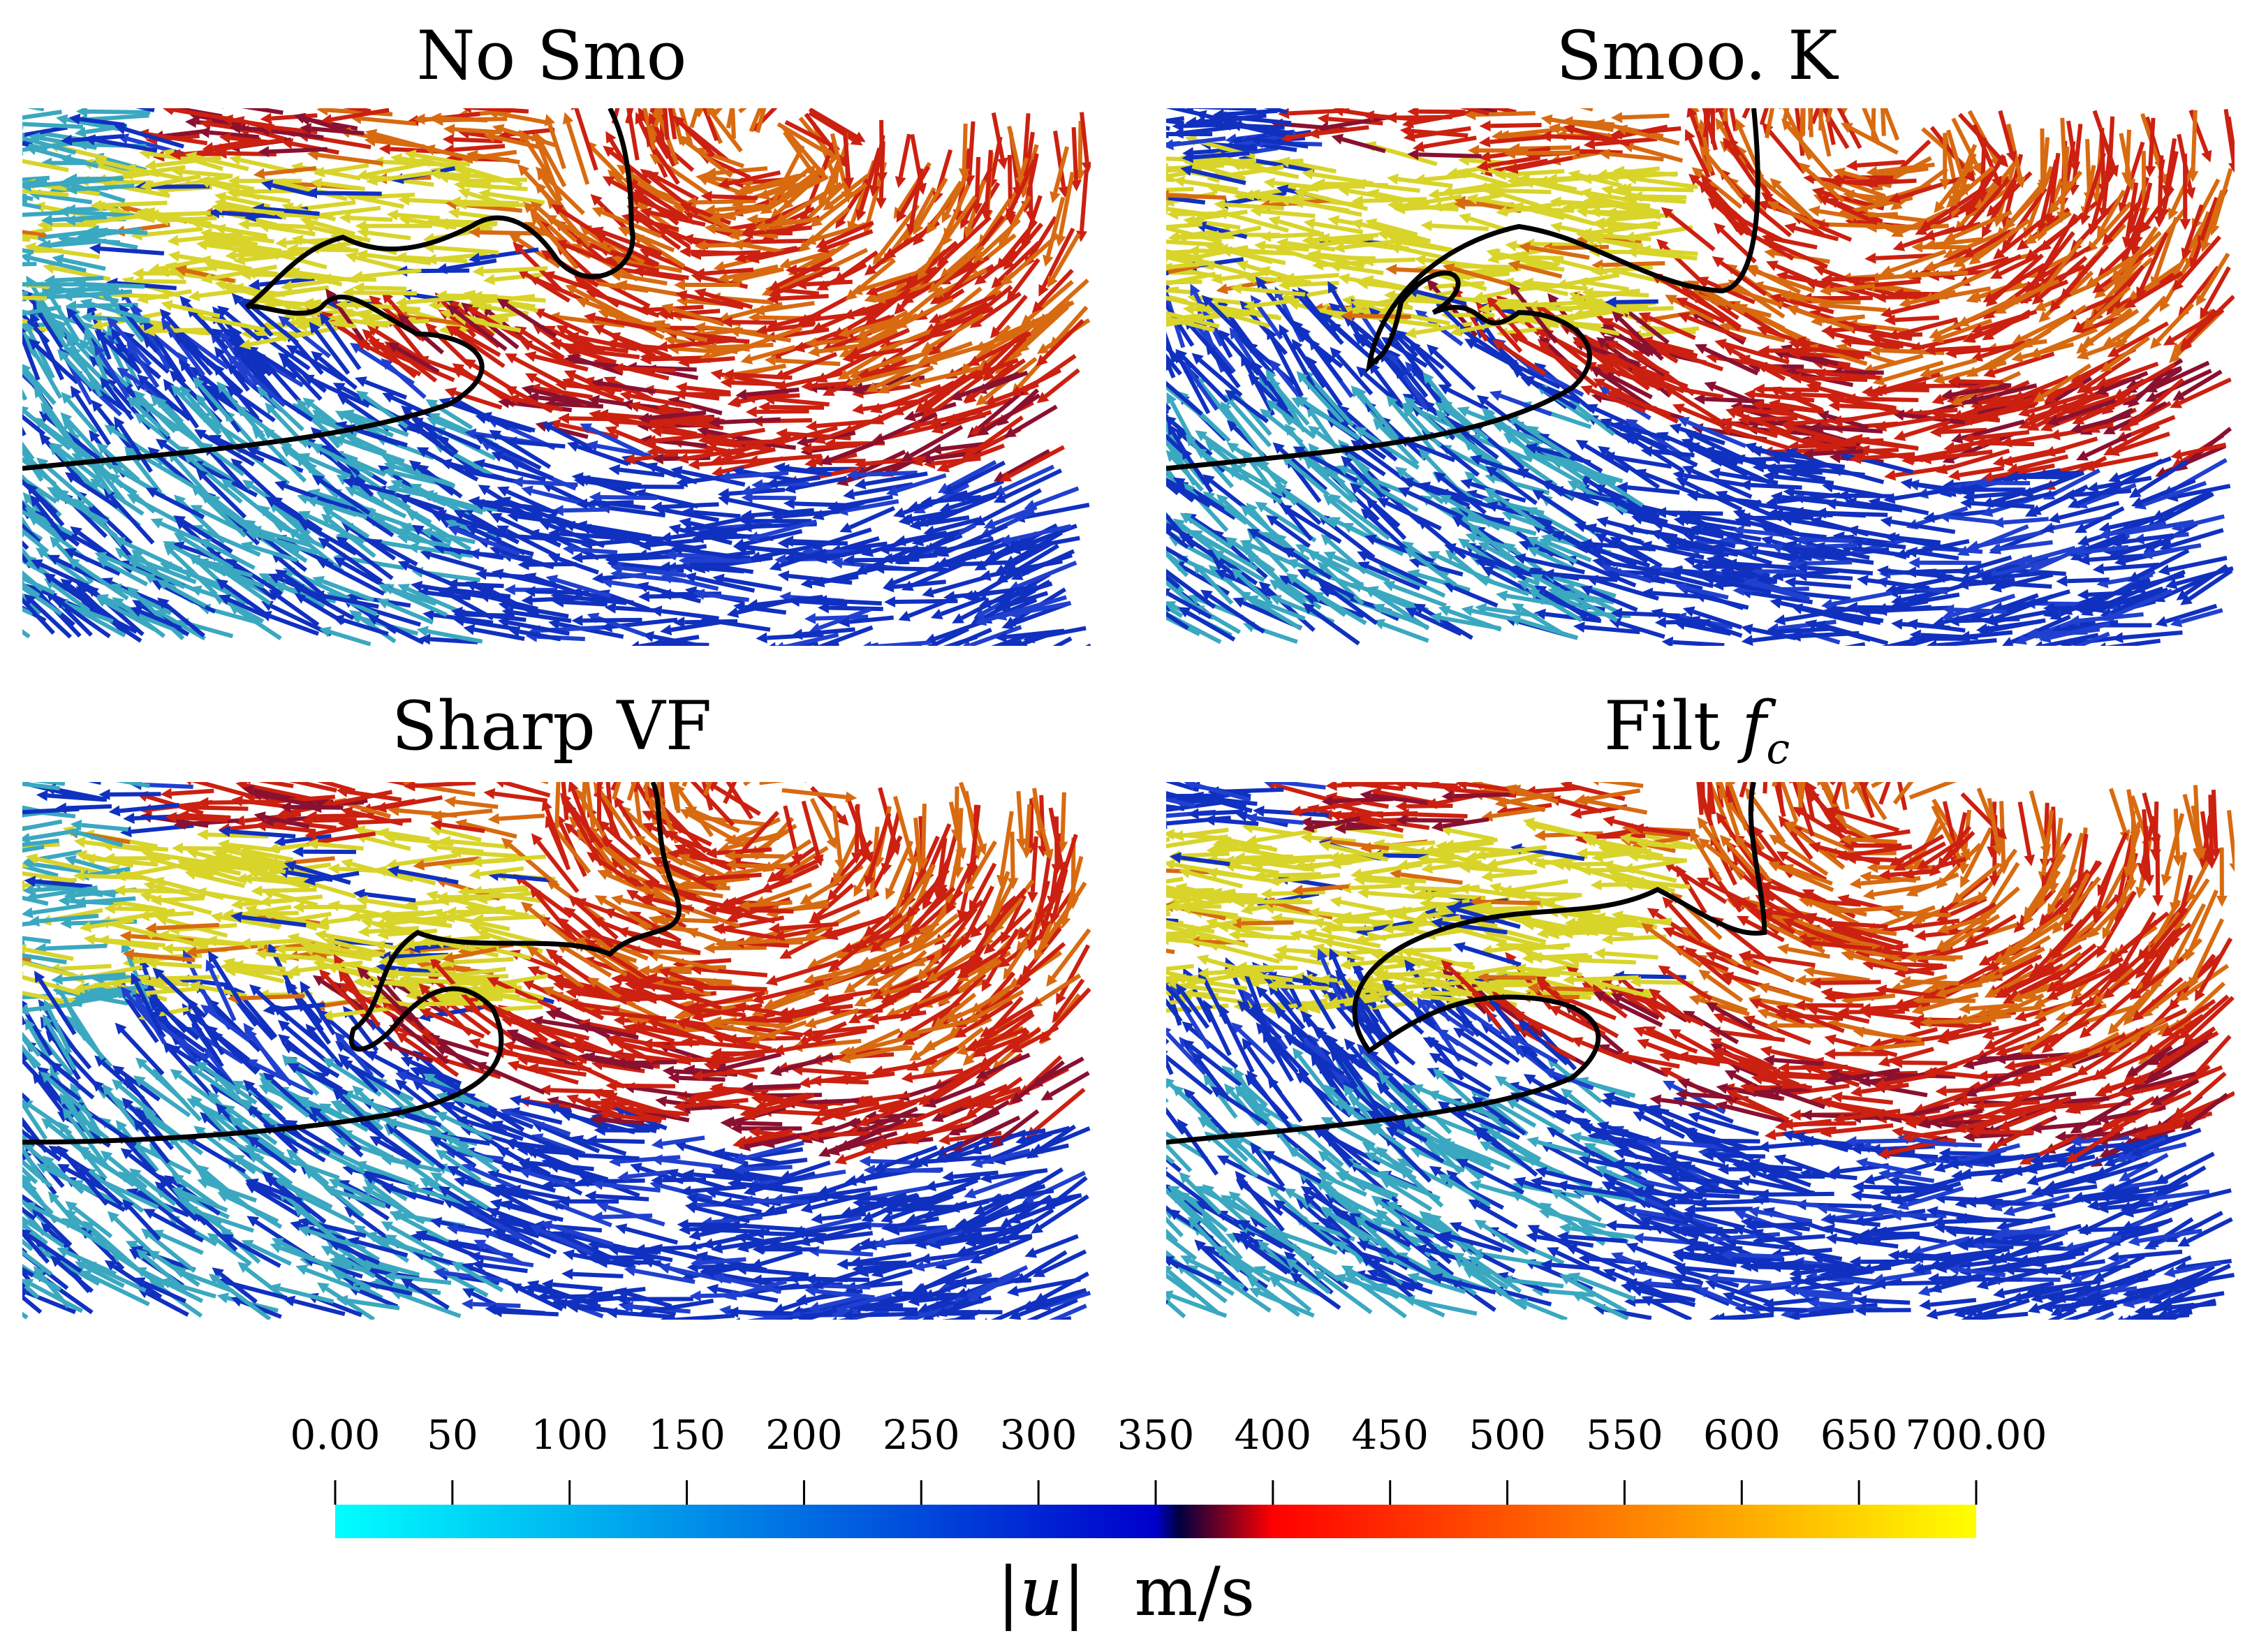 This screenshot has width=2252, height=1652. What do you see at coordinates (551, 56) in the screenshot?
I see `panel-title-no-smo: No Smo` at bounding box center [551, 56].